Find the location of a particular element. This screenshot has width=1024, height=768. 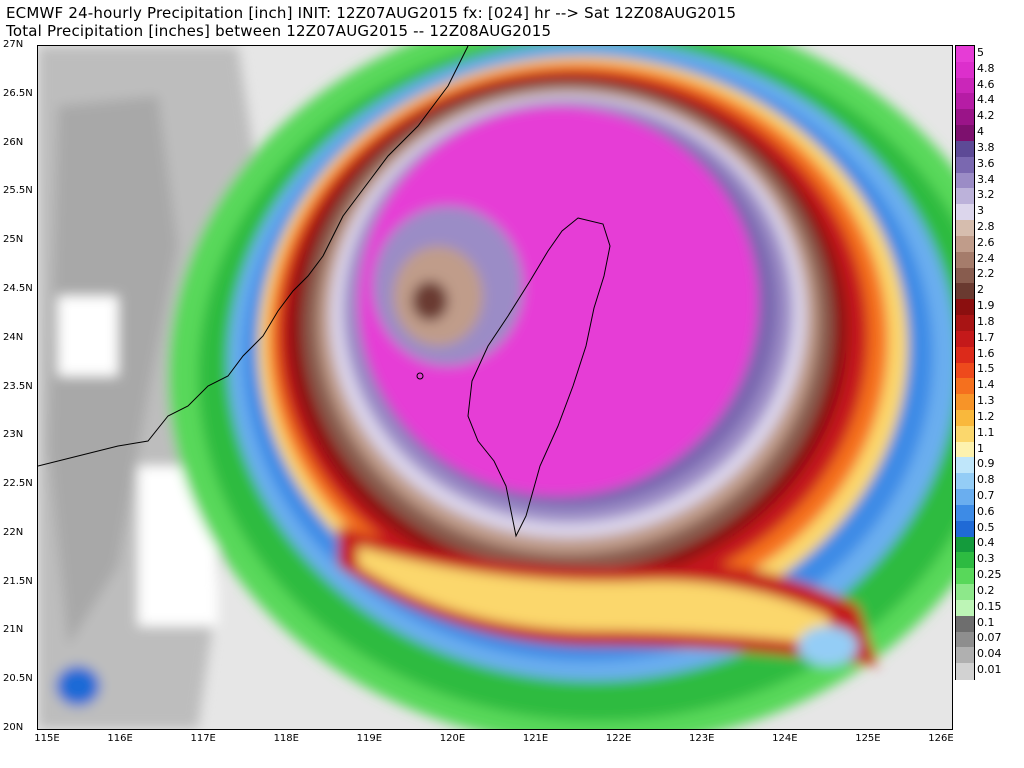

colorbar-label: 0.3 is located at coordinates (986, 559).